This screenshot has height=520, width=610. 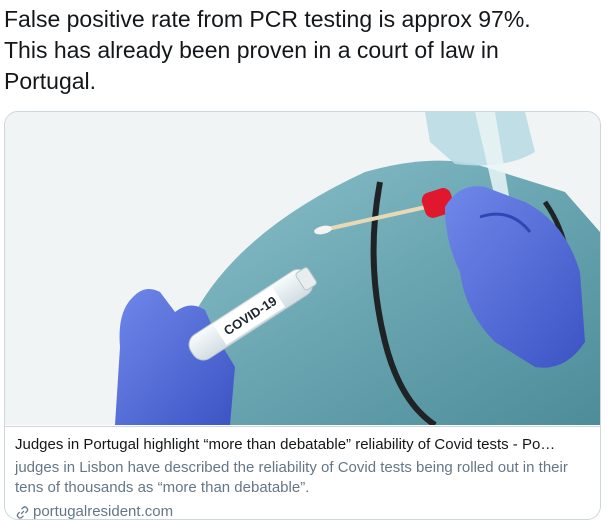 I want to click on test-tube: COVID-19, so click(x=252, y=314).